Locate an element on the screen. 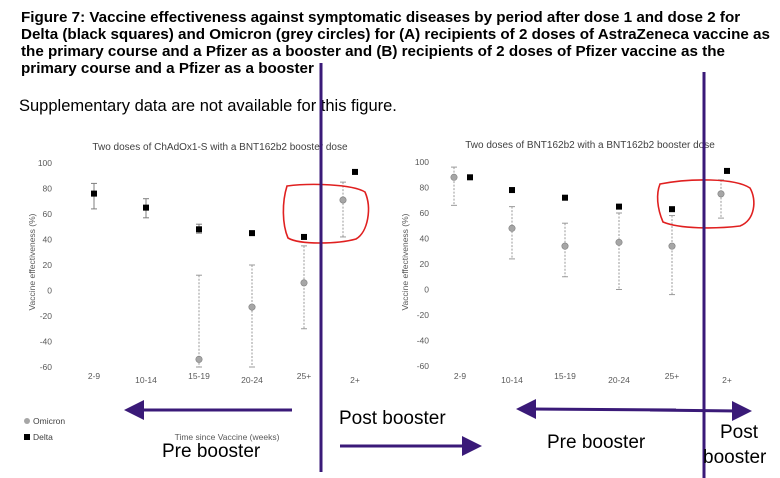  legend-delta-label: Delta is located at coordinates (43, 437).